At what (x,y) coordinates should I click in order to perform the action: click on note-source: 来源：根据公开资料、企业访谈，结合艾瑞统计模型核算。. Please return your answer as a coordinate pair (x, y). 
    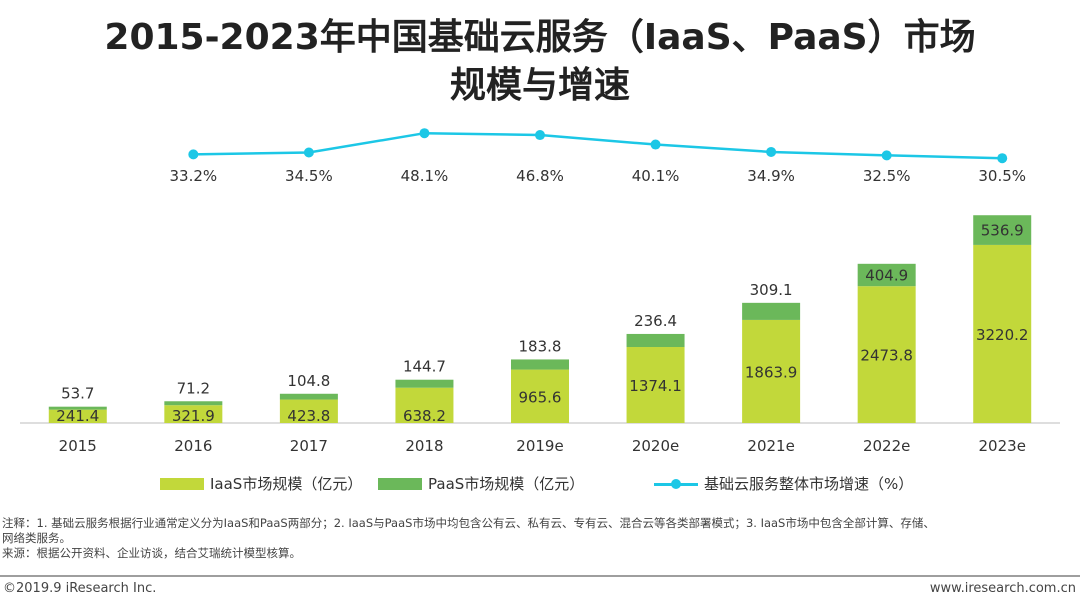
    Looking at the image, I should click on (151, 553).